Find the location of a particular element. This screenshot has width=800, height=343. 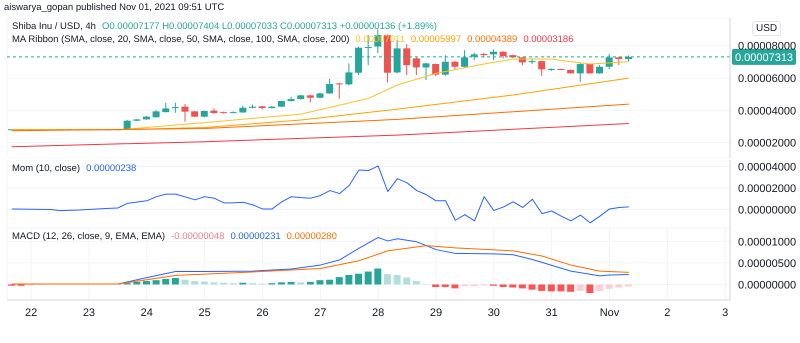

annotation: 0.00000238 is located at coordinates (111, 168).